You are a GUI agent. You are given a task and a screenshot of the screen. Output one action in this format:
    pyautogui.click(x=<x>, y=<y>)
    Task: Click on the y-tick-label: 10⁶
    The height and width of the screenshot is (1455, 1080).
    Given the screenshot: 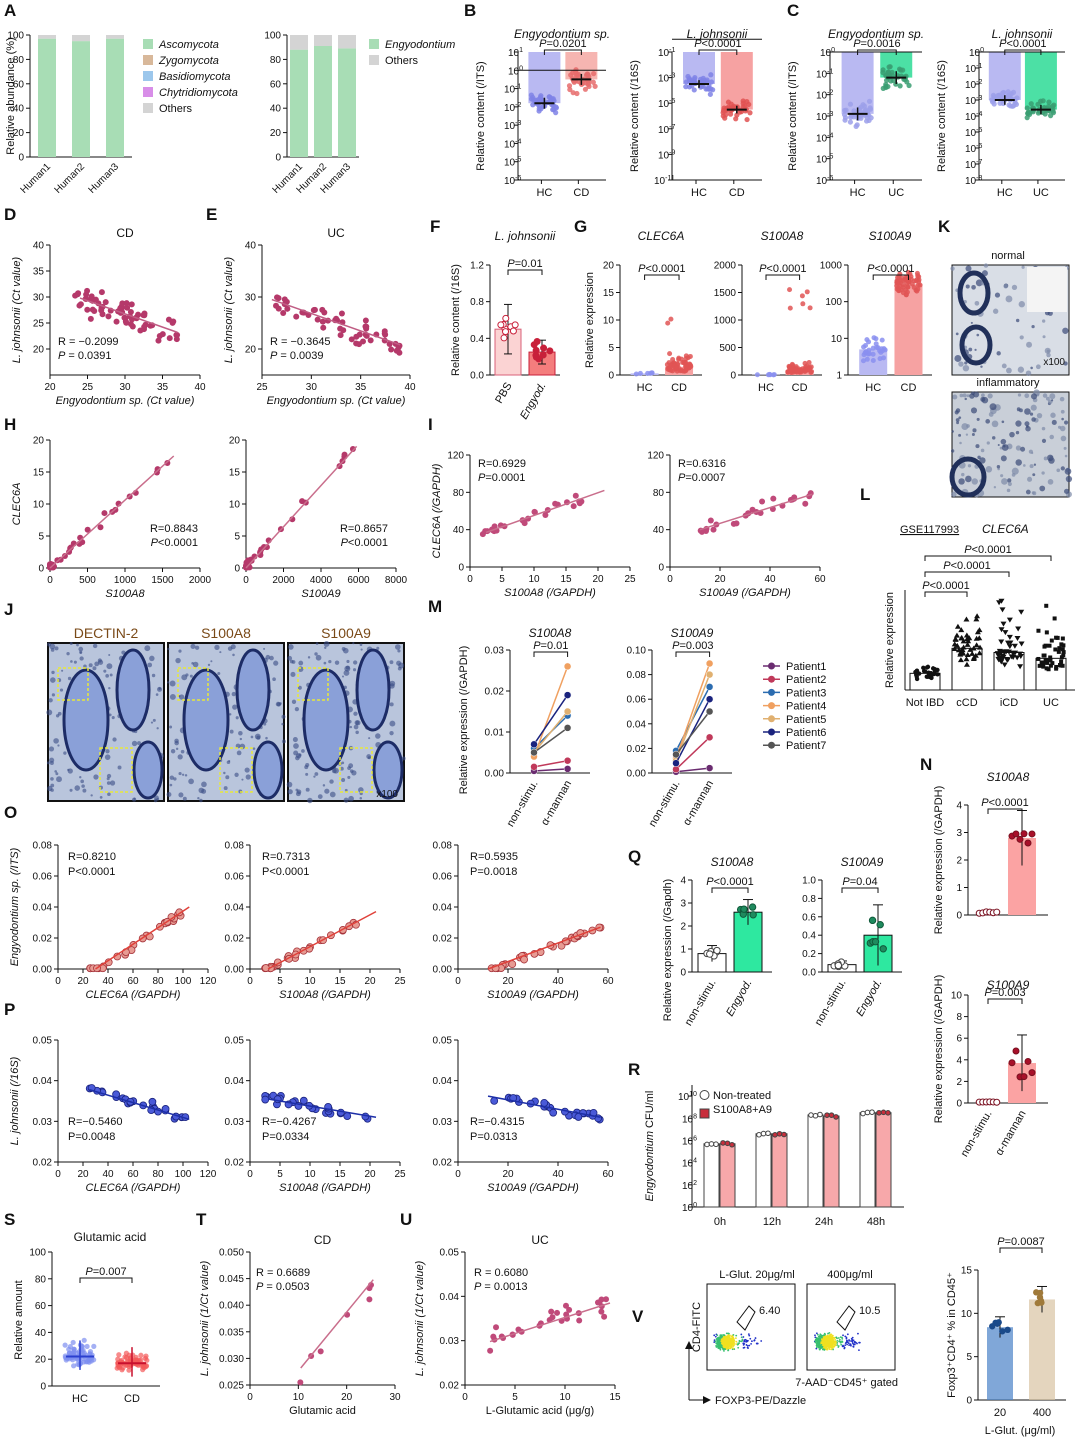 What is the action you would take?
    pyautogui.click(x=689, y=1141)
    